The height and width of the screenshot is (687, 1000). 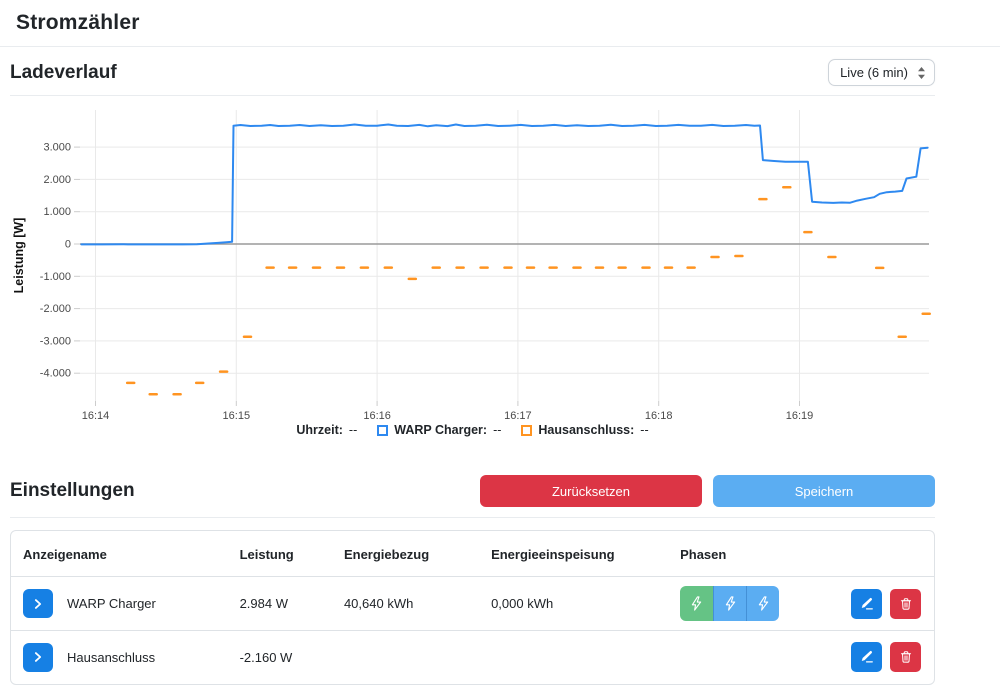 I want to click on legend-swatch-orange, so click(x=527, y=430).